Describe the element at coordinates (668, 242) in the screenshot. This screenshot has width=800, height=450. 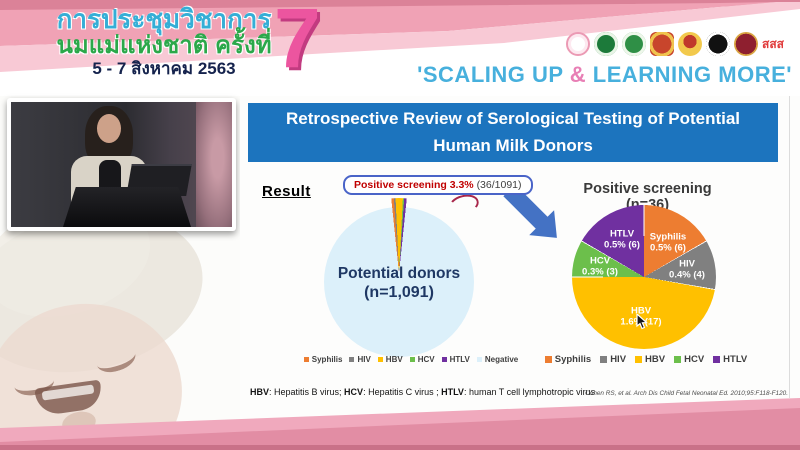
I see `slice-label-syphilis: Syphilis 0.5% (6)` at that location.